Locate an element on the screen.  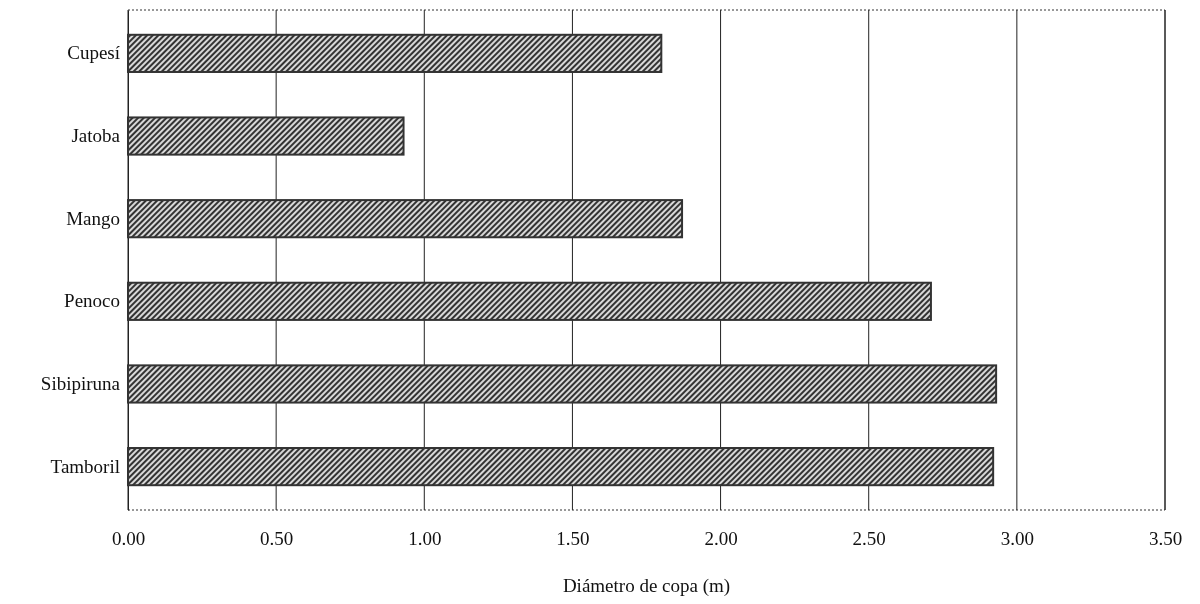
x-tick-label: 3.00 is located at coordinates (1017, 539).